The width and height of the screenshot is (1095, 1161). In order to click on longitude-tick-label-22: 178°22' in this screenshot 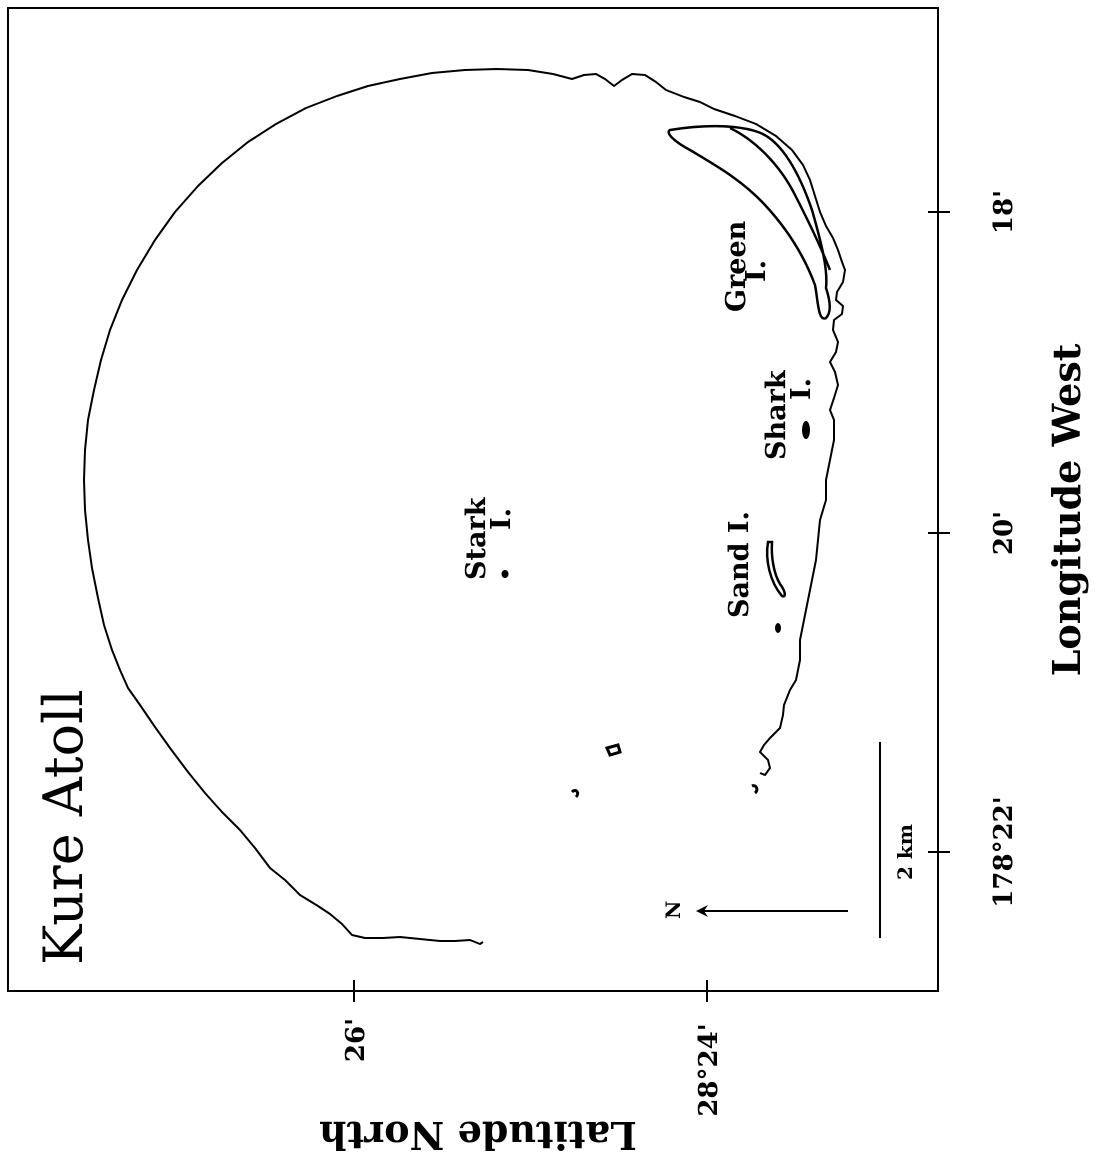, I will do `click(1004, 851)`.